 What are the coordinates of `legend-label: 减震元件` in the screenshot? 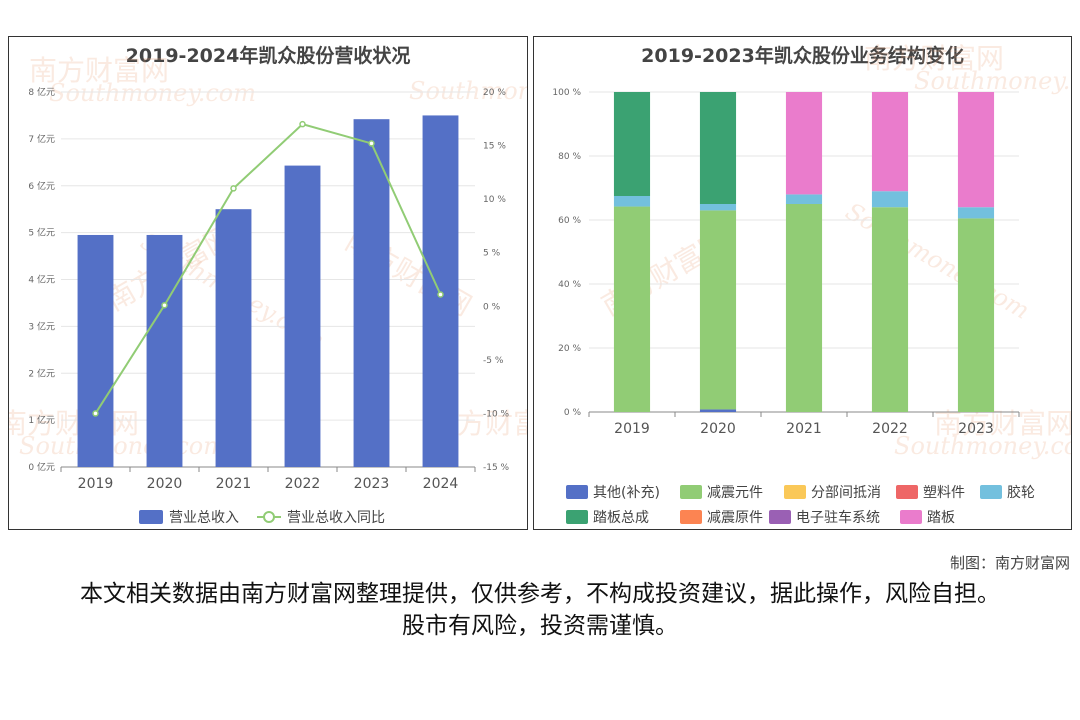 It's located at (735, 493).